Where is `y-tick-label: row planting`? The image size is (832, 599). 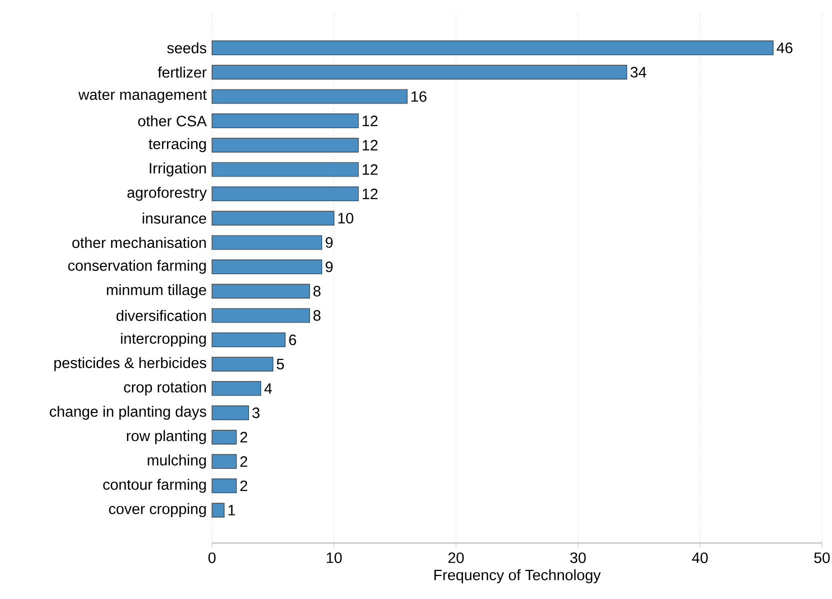 y-tick-label: row planting is located at coordinates (166, 437).